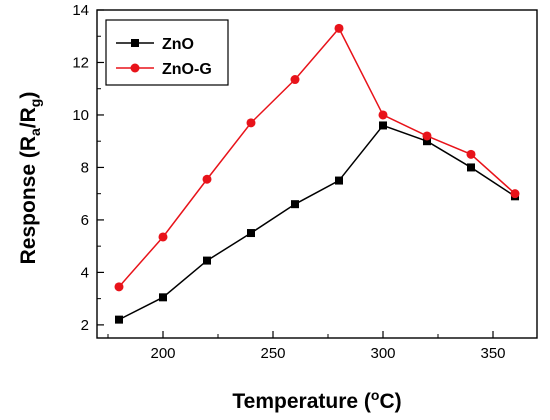  What do you see at coordinates (85, 325) in the screenshot?
I see `y-tick-label: 2` at bounding box center [85, 325].